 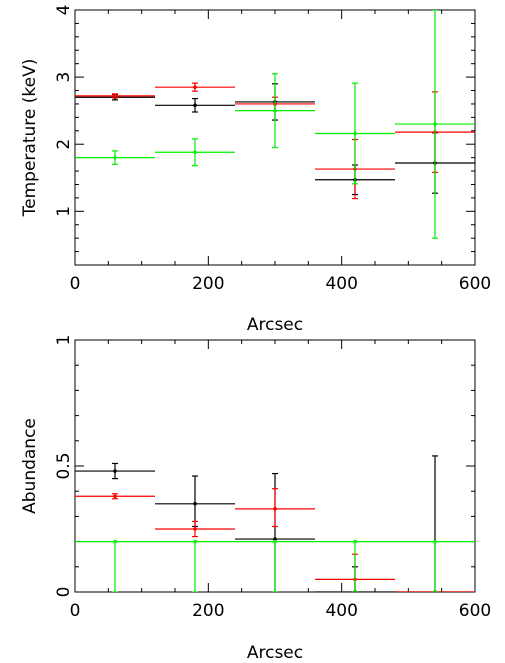 What do you see at coordinates (64, 77) in the screenshot?
I see `y-tick-label: 3` at bounding box center [64, 77].